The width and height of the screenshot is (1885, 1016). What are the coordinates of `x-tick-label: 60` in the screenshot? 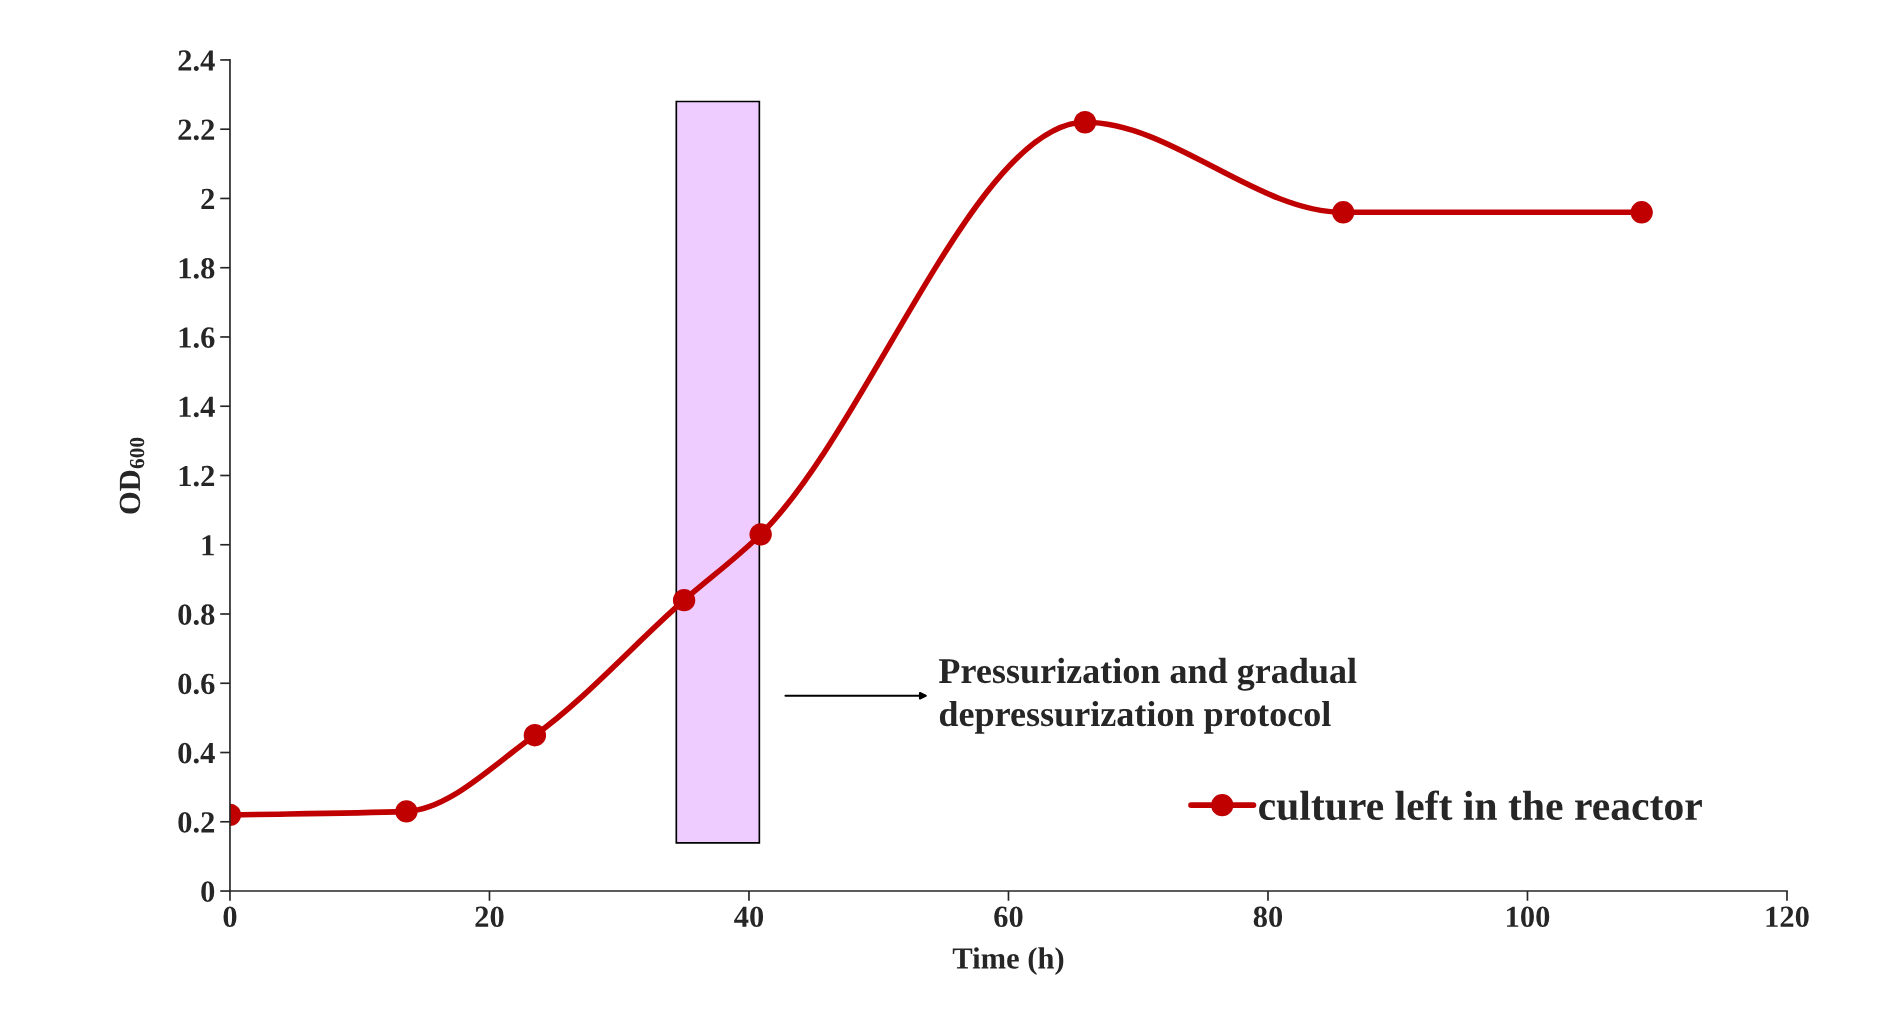 It's located at (1008, 917).